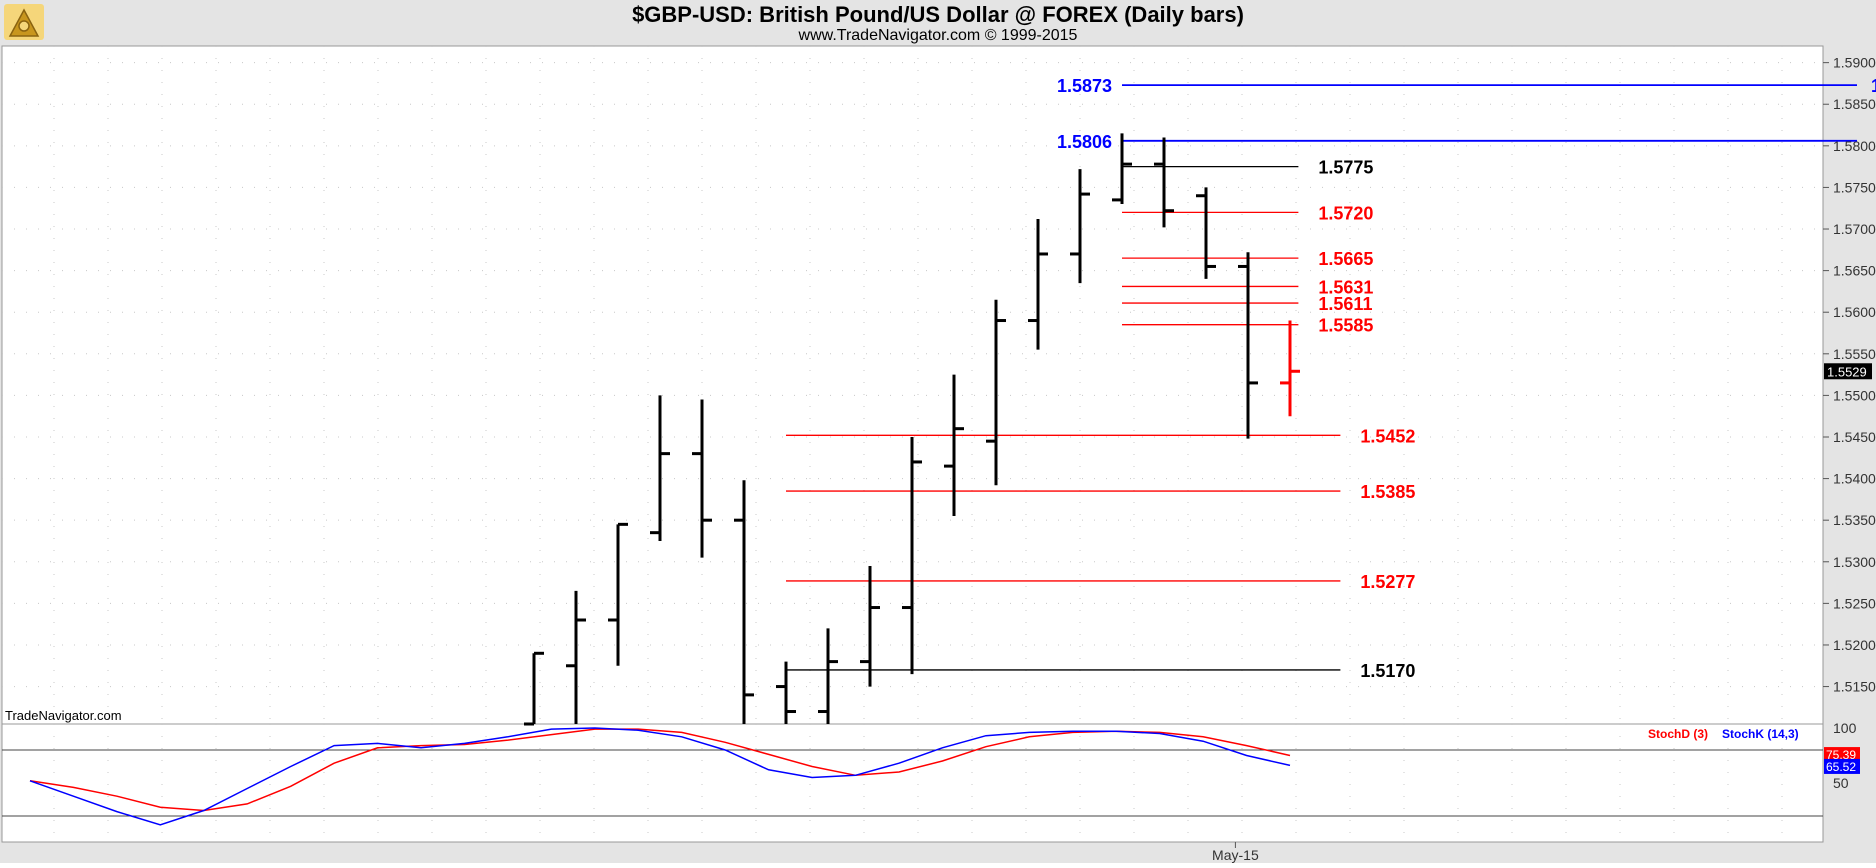 The image size is (1876, 868). Describe the element at coordinates (1854, 479) in the screenshot. I see `y-tick-label: 1.5400` at that location.